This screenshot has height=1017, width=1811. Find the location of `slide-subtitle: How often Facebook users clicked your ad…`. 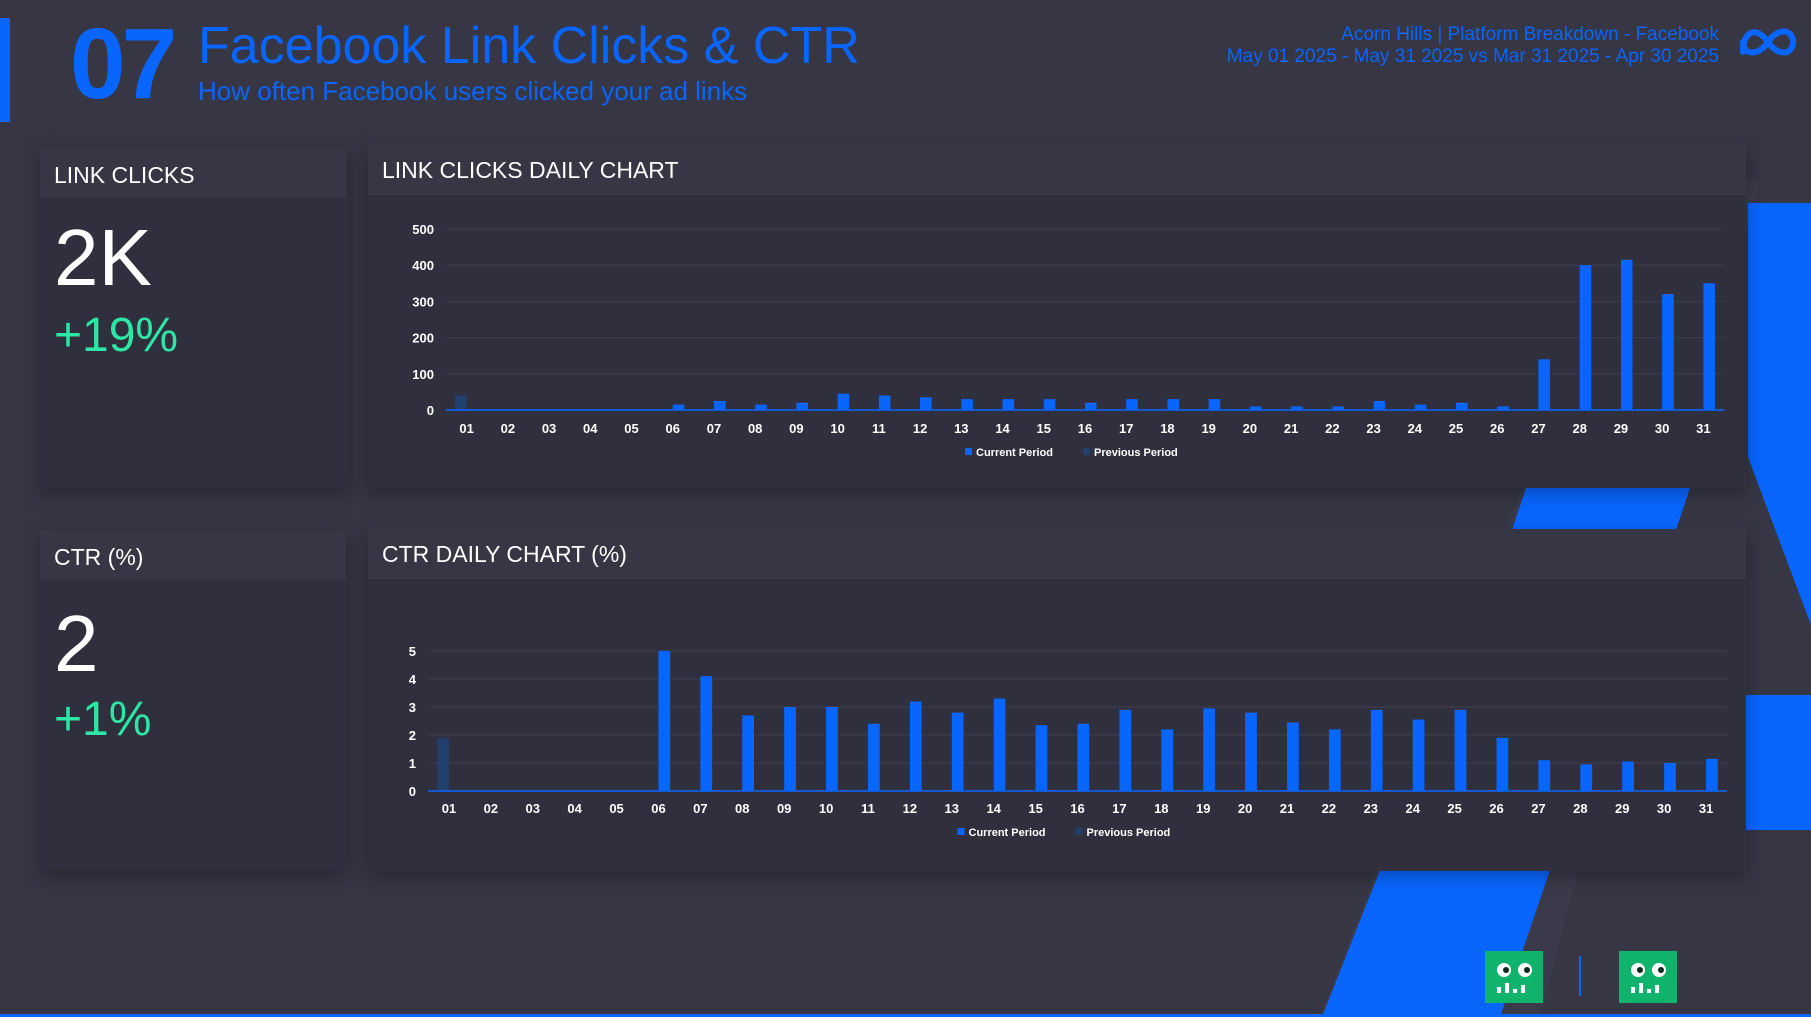

slide-subtitle: How often Facebook users clicked your ad… is located at coordinates (473, 91).